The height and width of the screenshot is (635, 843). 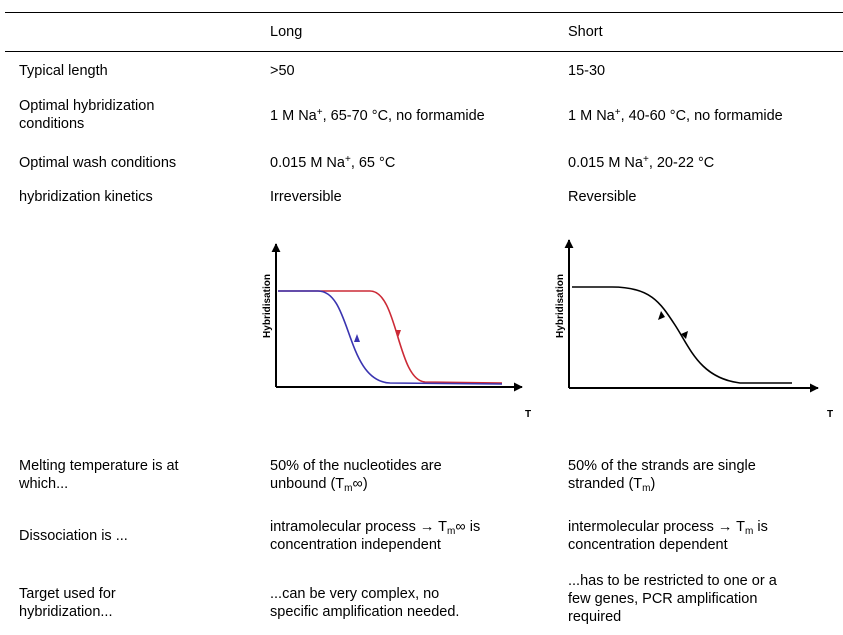 What do you see at coordinates (333, 163) in the screenshot?
I see `cell-wash-long: 0.015 M Na+, 65 °C` at bounding box center [333, 163].